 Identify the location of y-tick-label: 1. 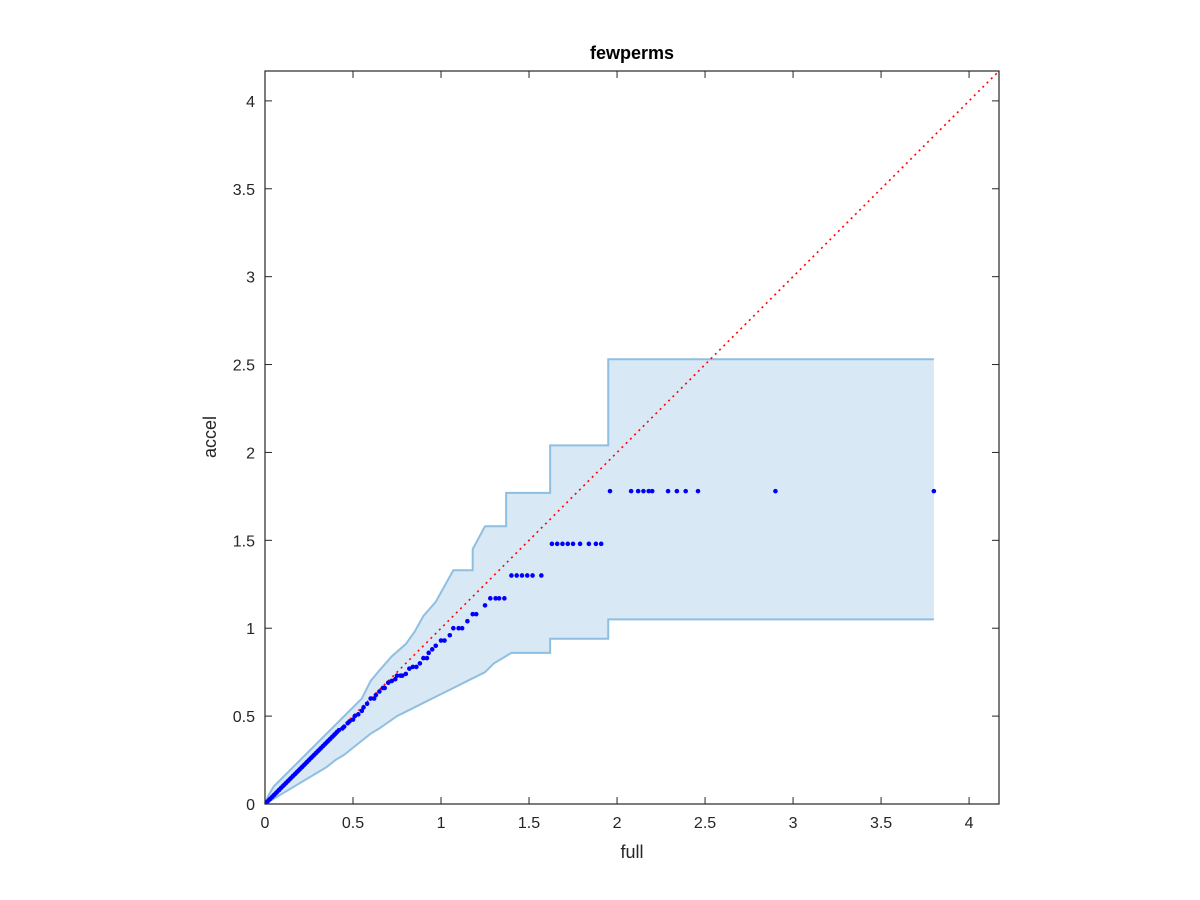
(250, 629).